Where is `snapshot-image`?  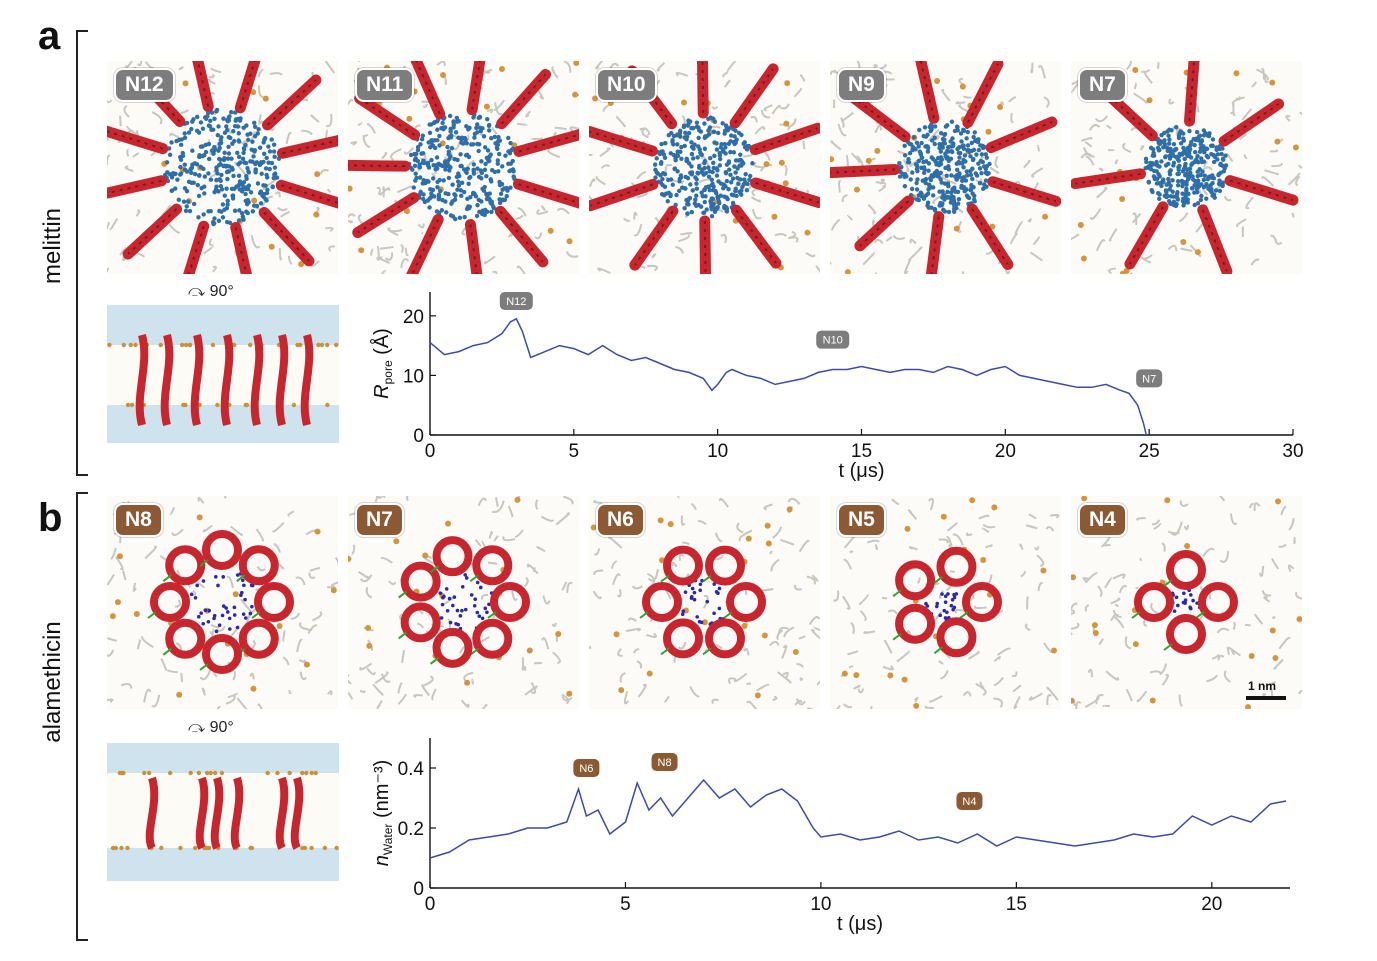
snapshot-image is located at coordinates (461, 602).